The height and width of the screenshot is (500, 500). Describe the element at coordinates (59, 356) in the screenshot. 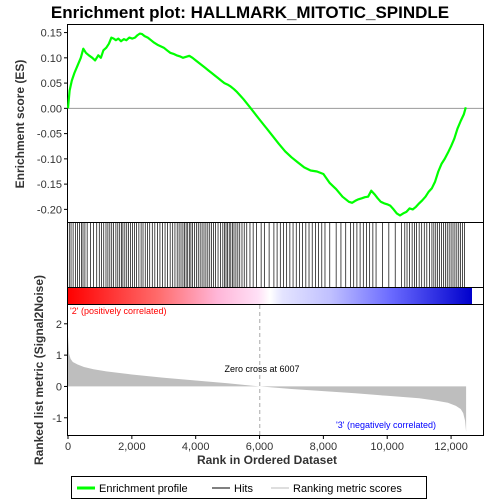

I see `metric-y-tick-label: 1` at that location.